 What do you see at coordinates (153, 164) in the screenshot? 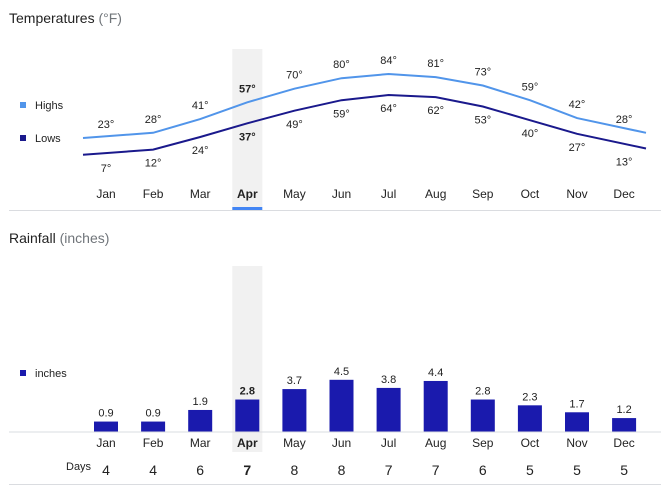
I see `data-label-low-feb: 12°` at bounding box center [153, 164].